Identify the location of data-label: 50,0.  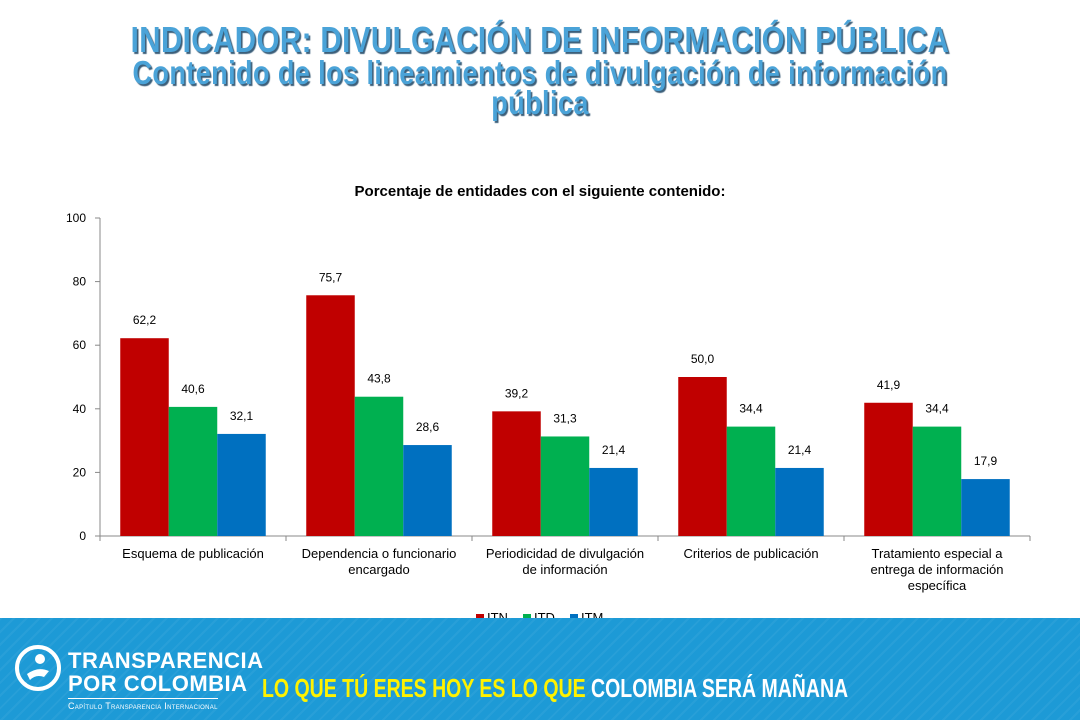
(703, 359).